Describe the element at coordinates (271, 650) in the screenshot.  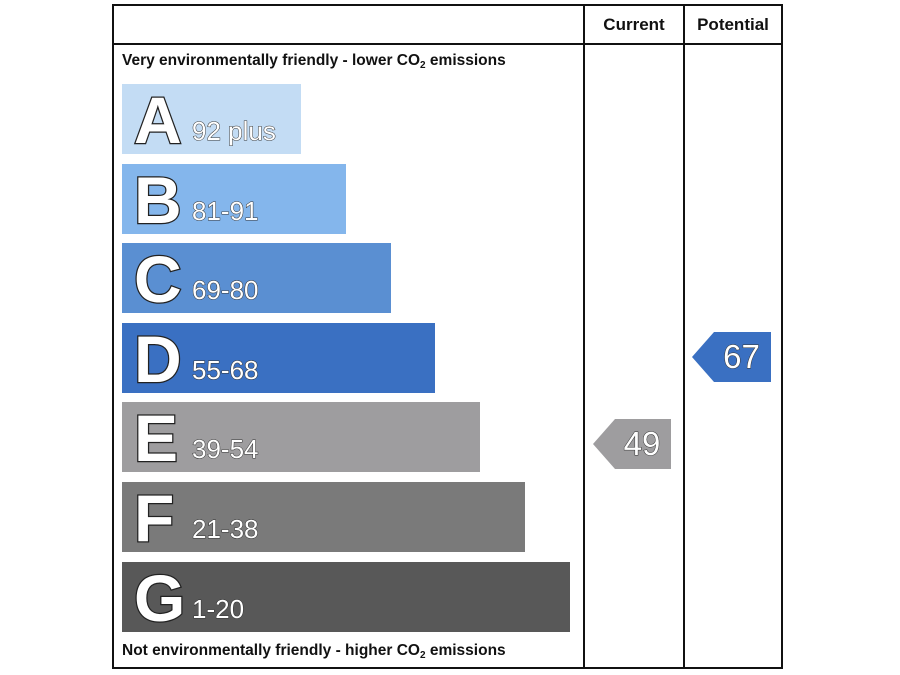
I see `bottom-caption-text: Not environmentally friendly - higher CO` at that location.